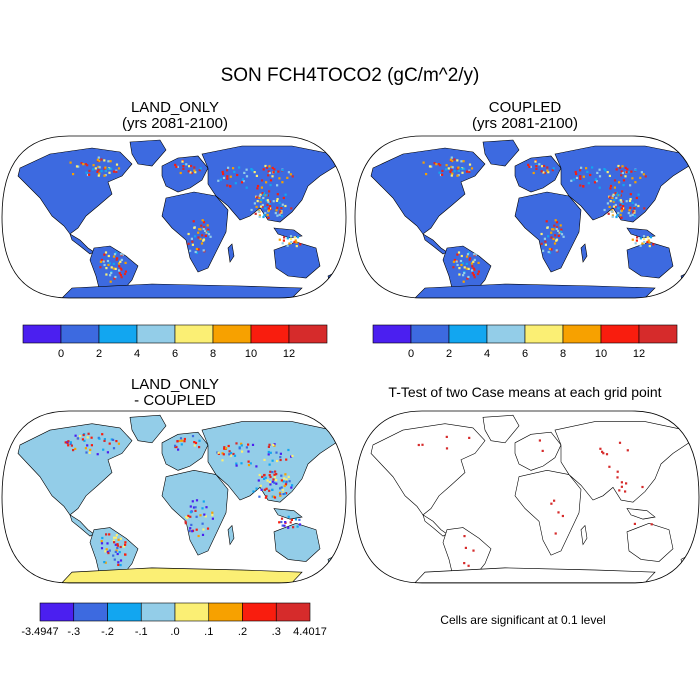 The height and width of the screenshot is (700, 700). Describe the element at coordinates (175, 342) in the screenshot. I see `colorbar-land-only: 0 2 4 6 8 10 12` at that location.